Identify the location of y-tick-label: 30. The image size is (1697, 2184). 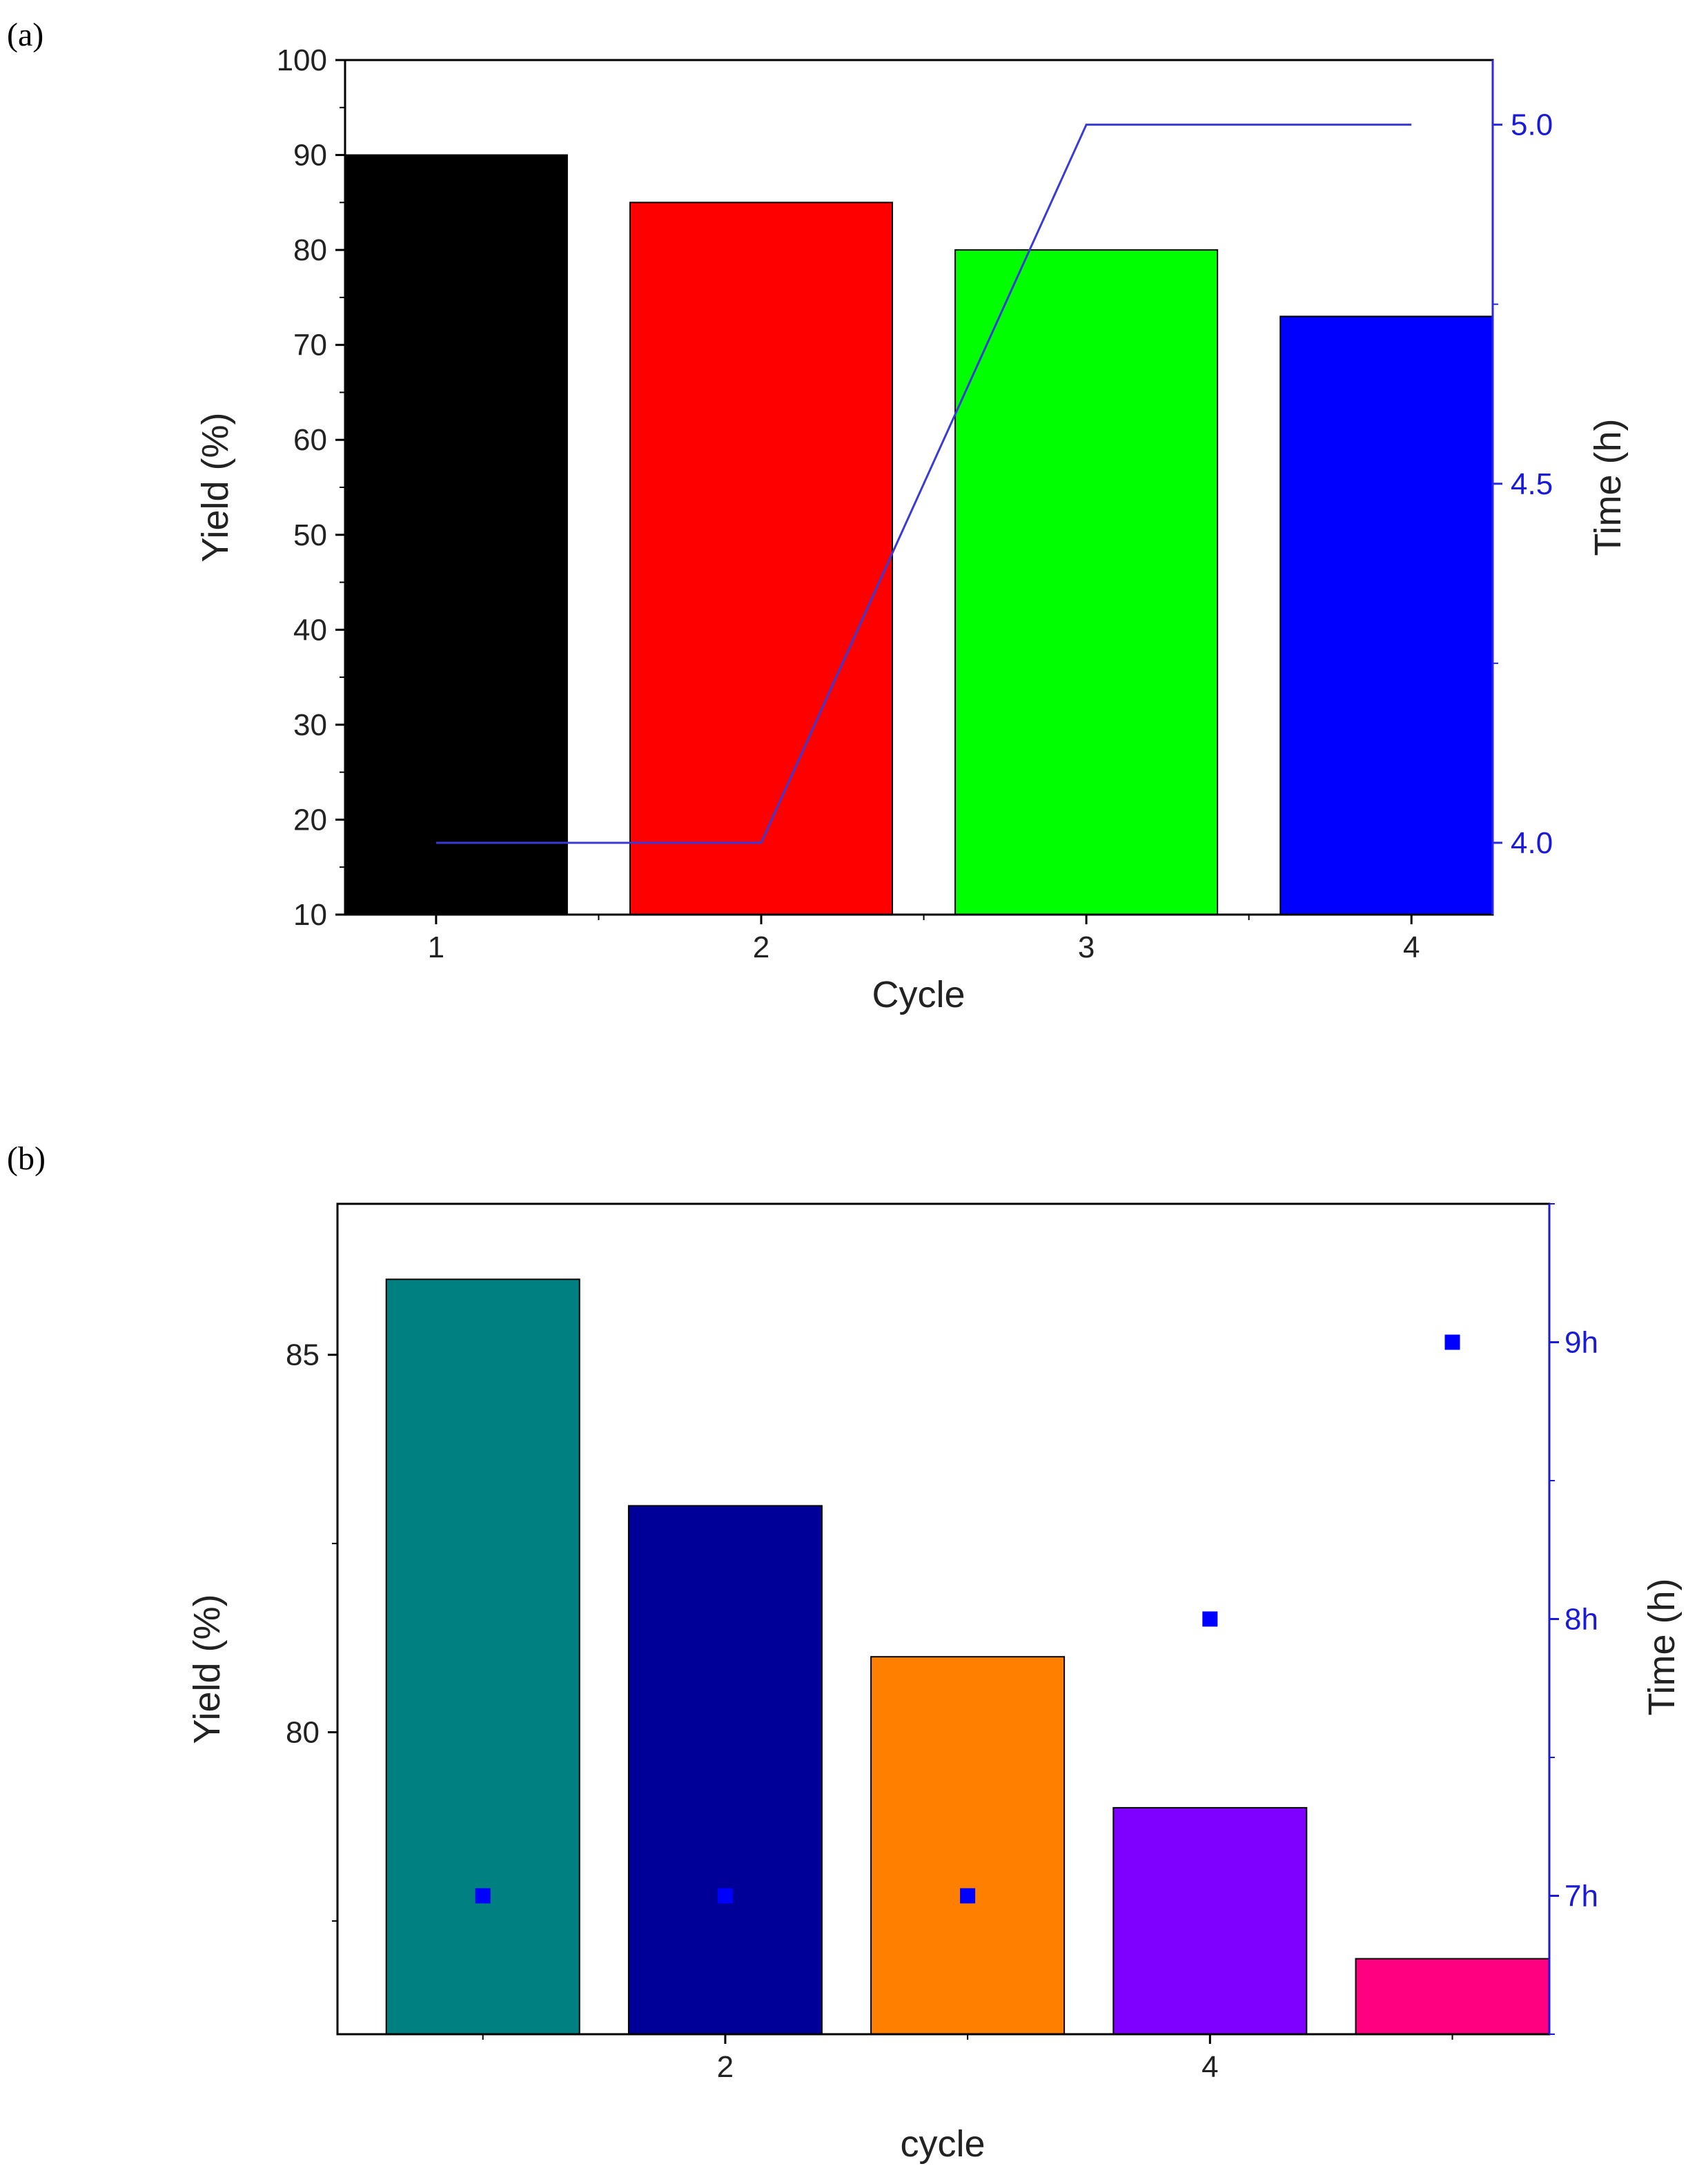
(310, 725).